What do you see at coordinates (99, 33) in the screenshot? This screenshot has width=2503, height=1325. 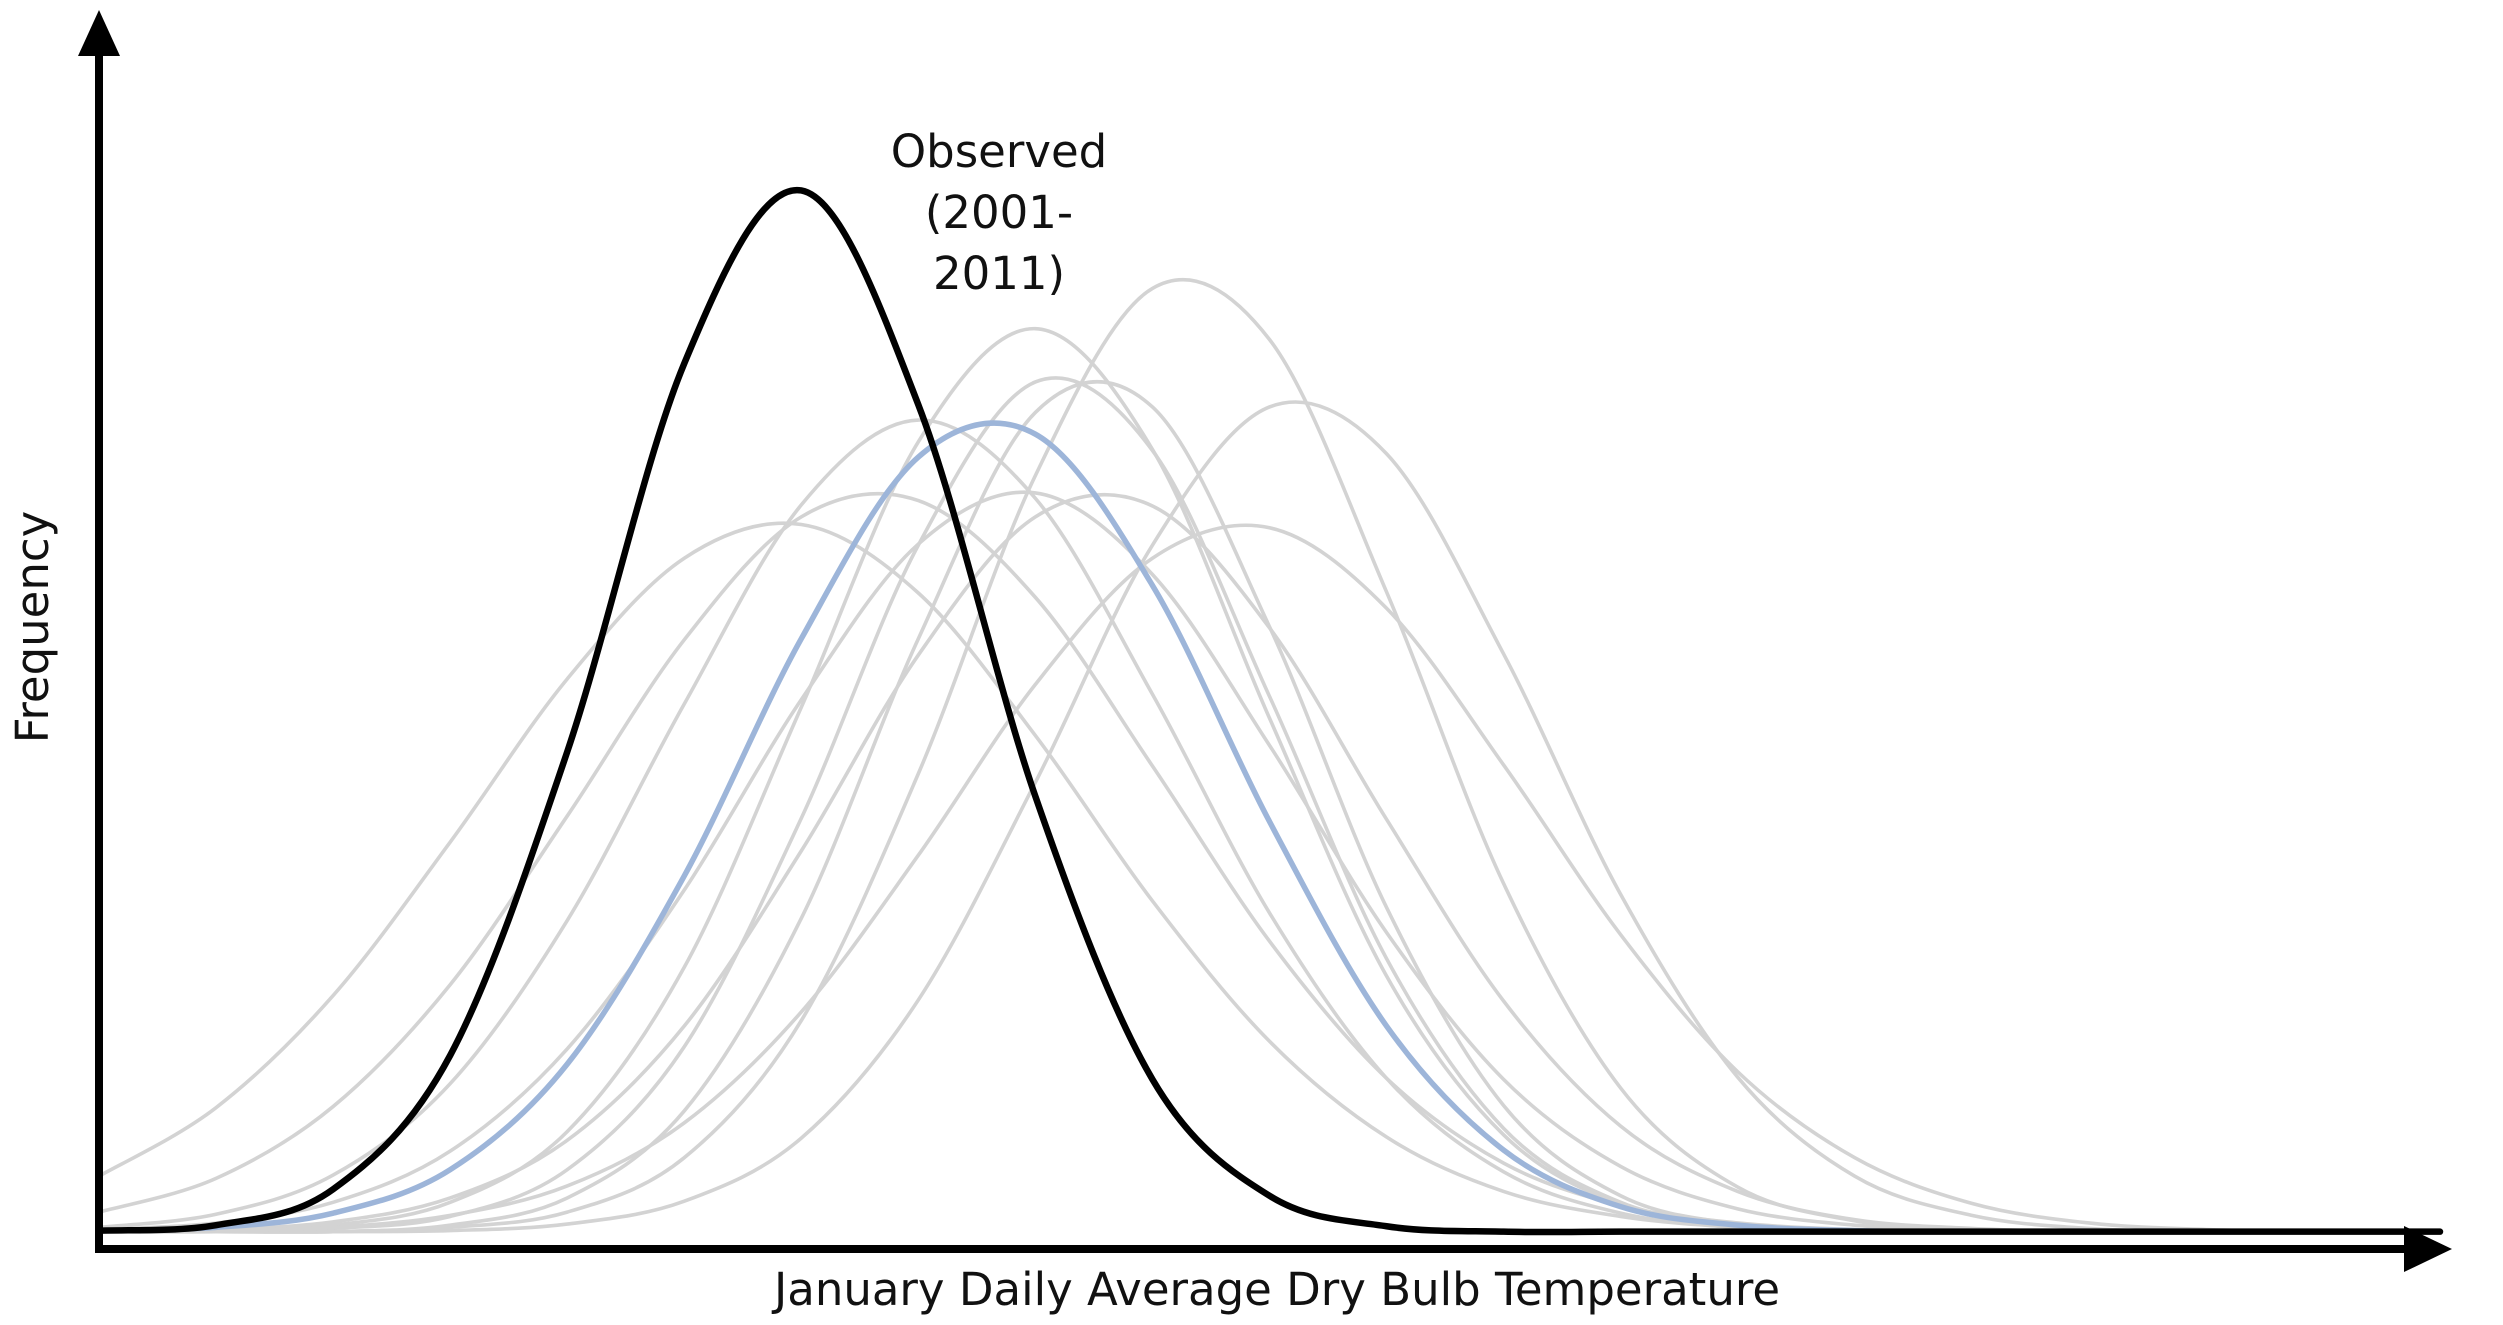 I see `y-axis-arrow` at bounding box center [99, 33].